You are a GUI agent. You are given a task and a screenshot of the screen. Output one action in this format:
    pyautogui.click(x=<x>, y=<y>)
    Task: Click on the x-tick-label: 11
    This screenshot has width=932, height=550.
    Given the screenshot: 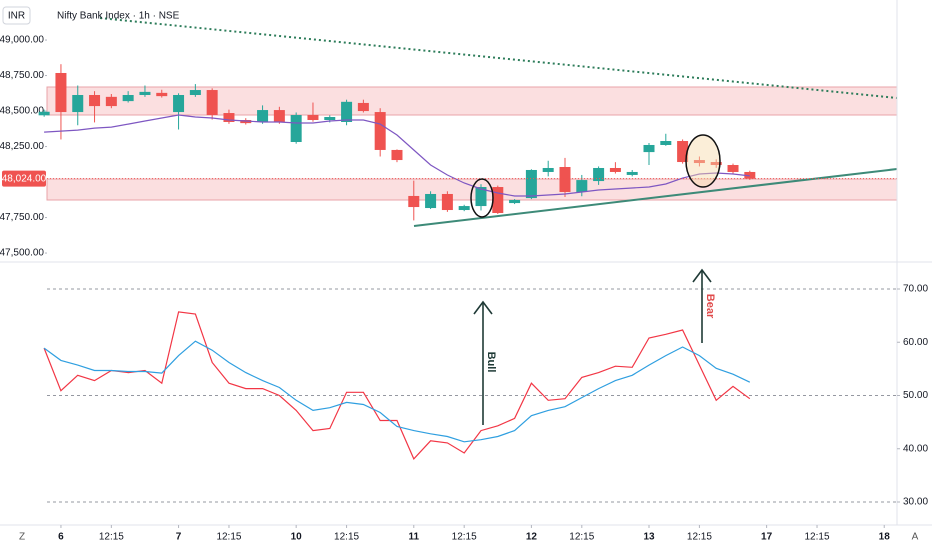 What is the action you would take?
    pyautogui.click(x=413, y=537)
    